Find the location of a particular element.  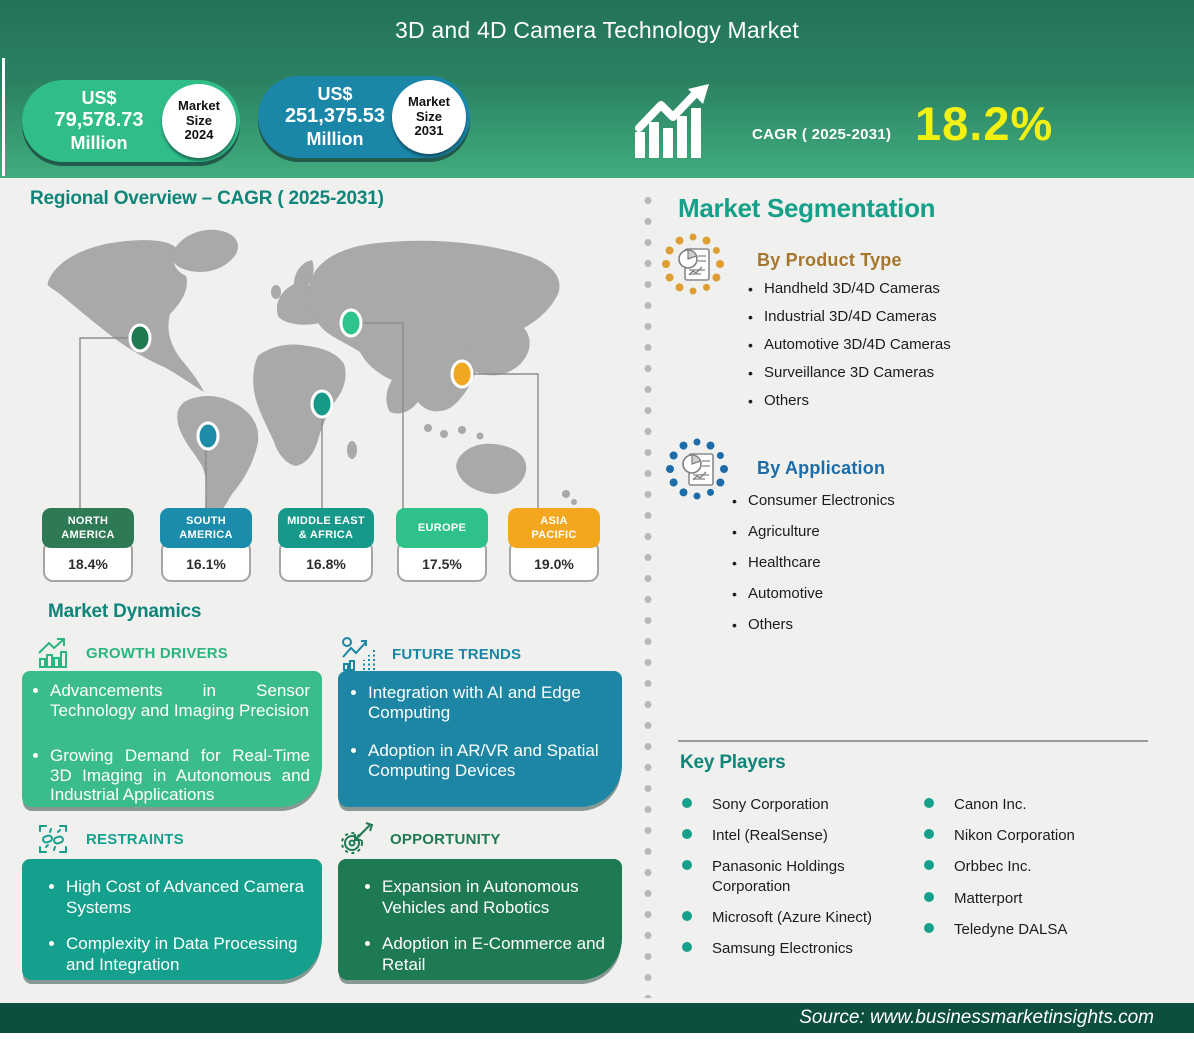

key-player-item: Sony Corporation is located at coordinates (794, 804).